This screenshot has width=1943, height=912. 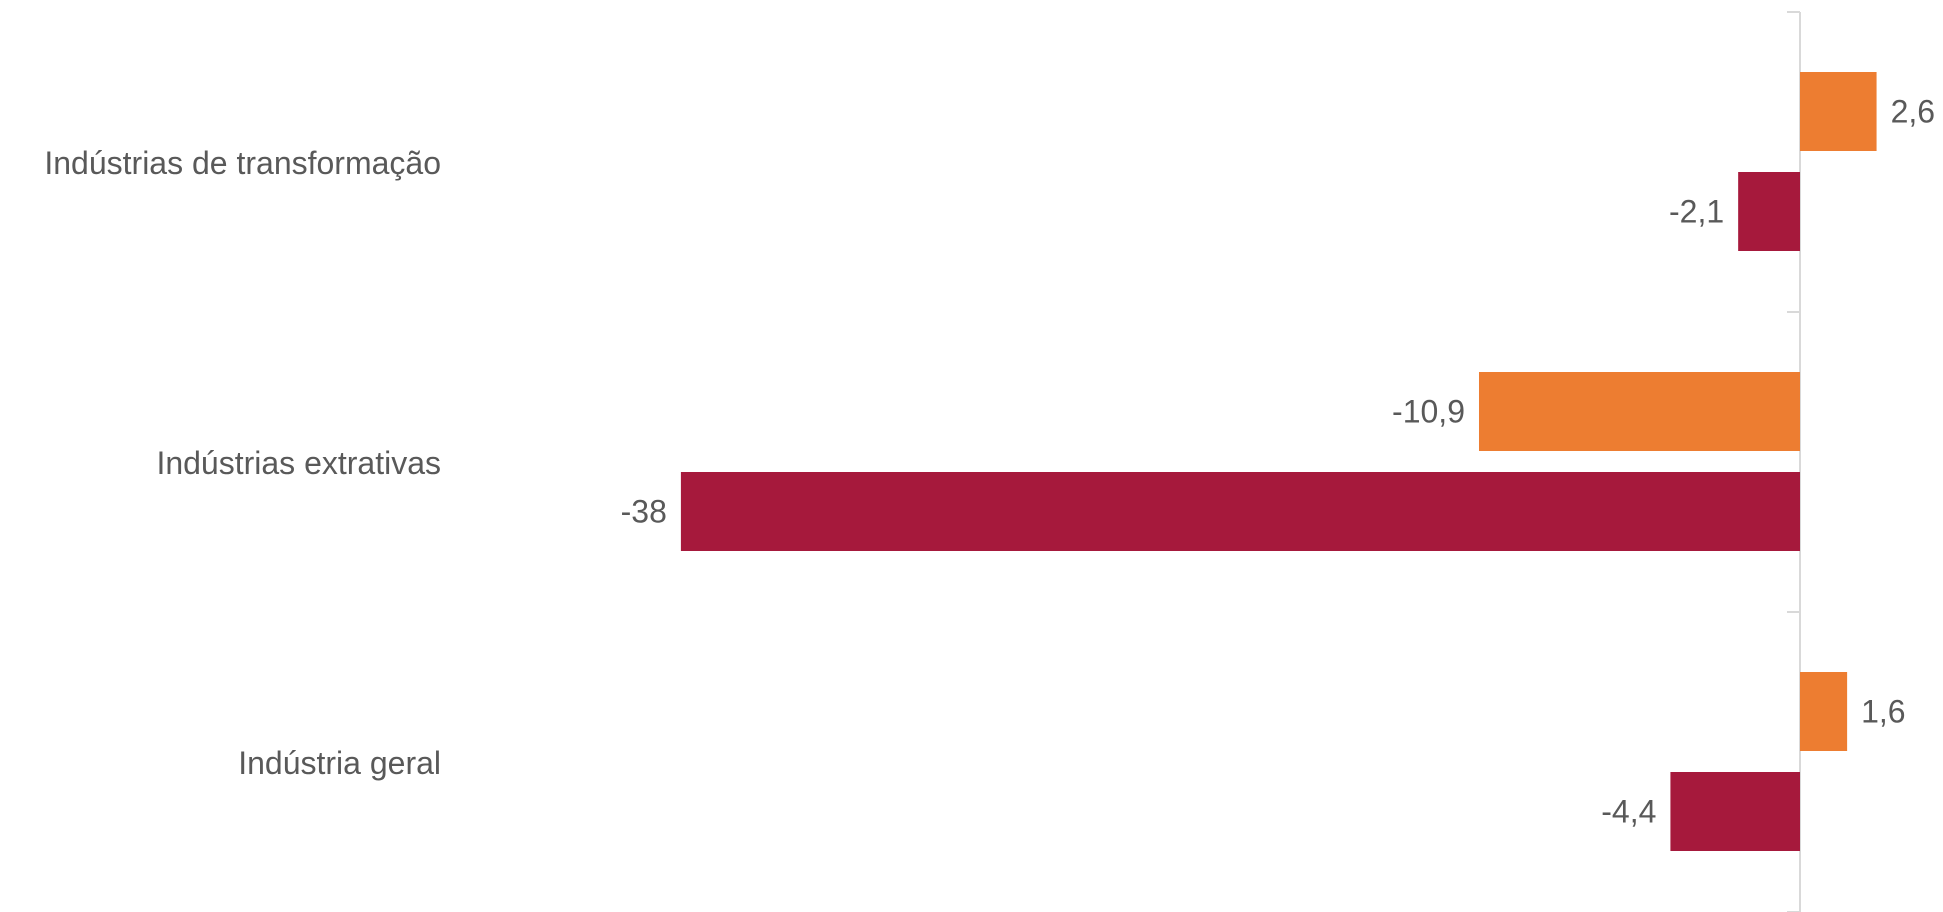 What do you see at coordinates (644, 512) in the screenshot?
I see `data-label: -38` at bounding box center [644, 512].